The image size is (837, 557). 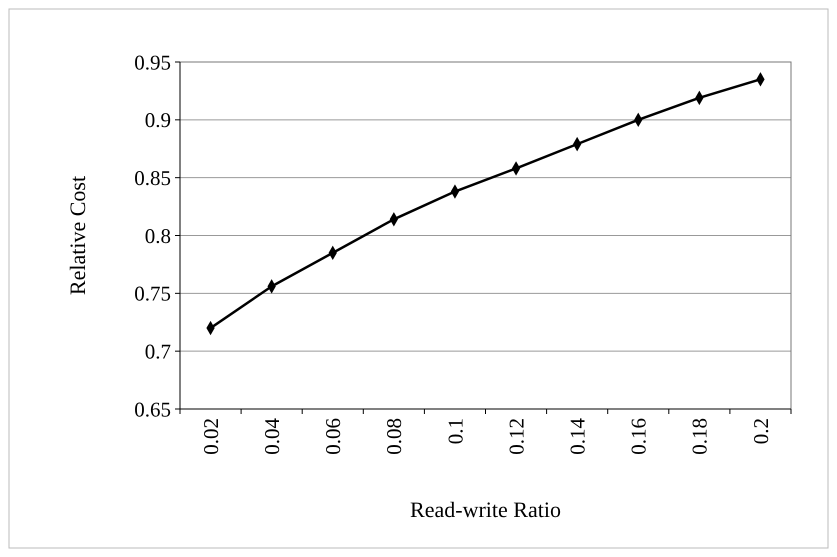 I want to click on x-tick-label: 0.02, so click(x=210, y=436).